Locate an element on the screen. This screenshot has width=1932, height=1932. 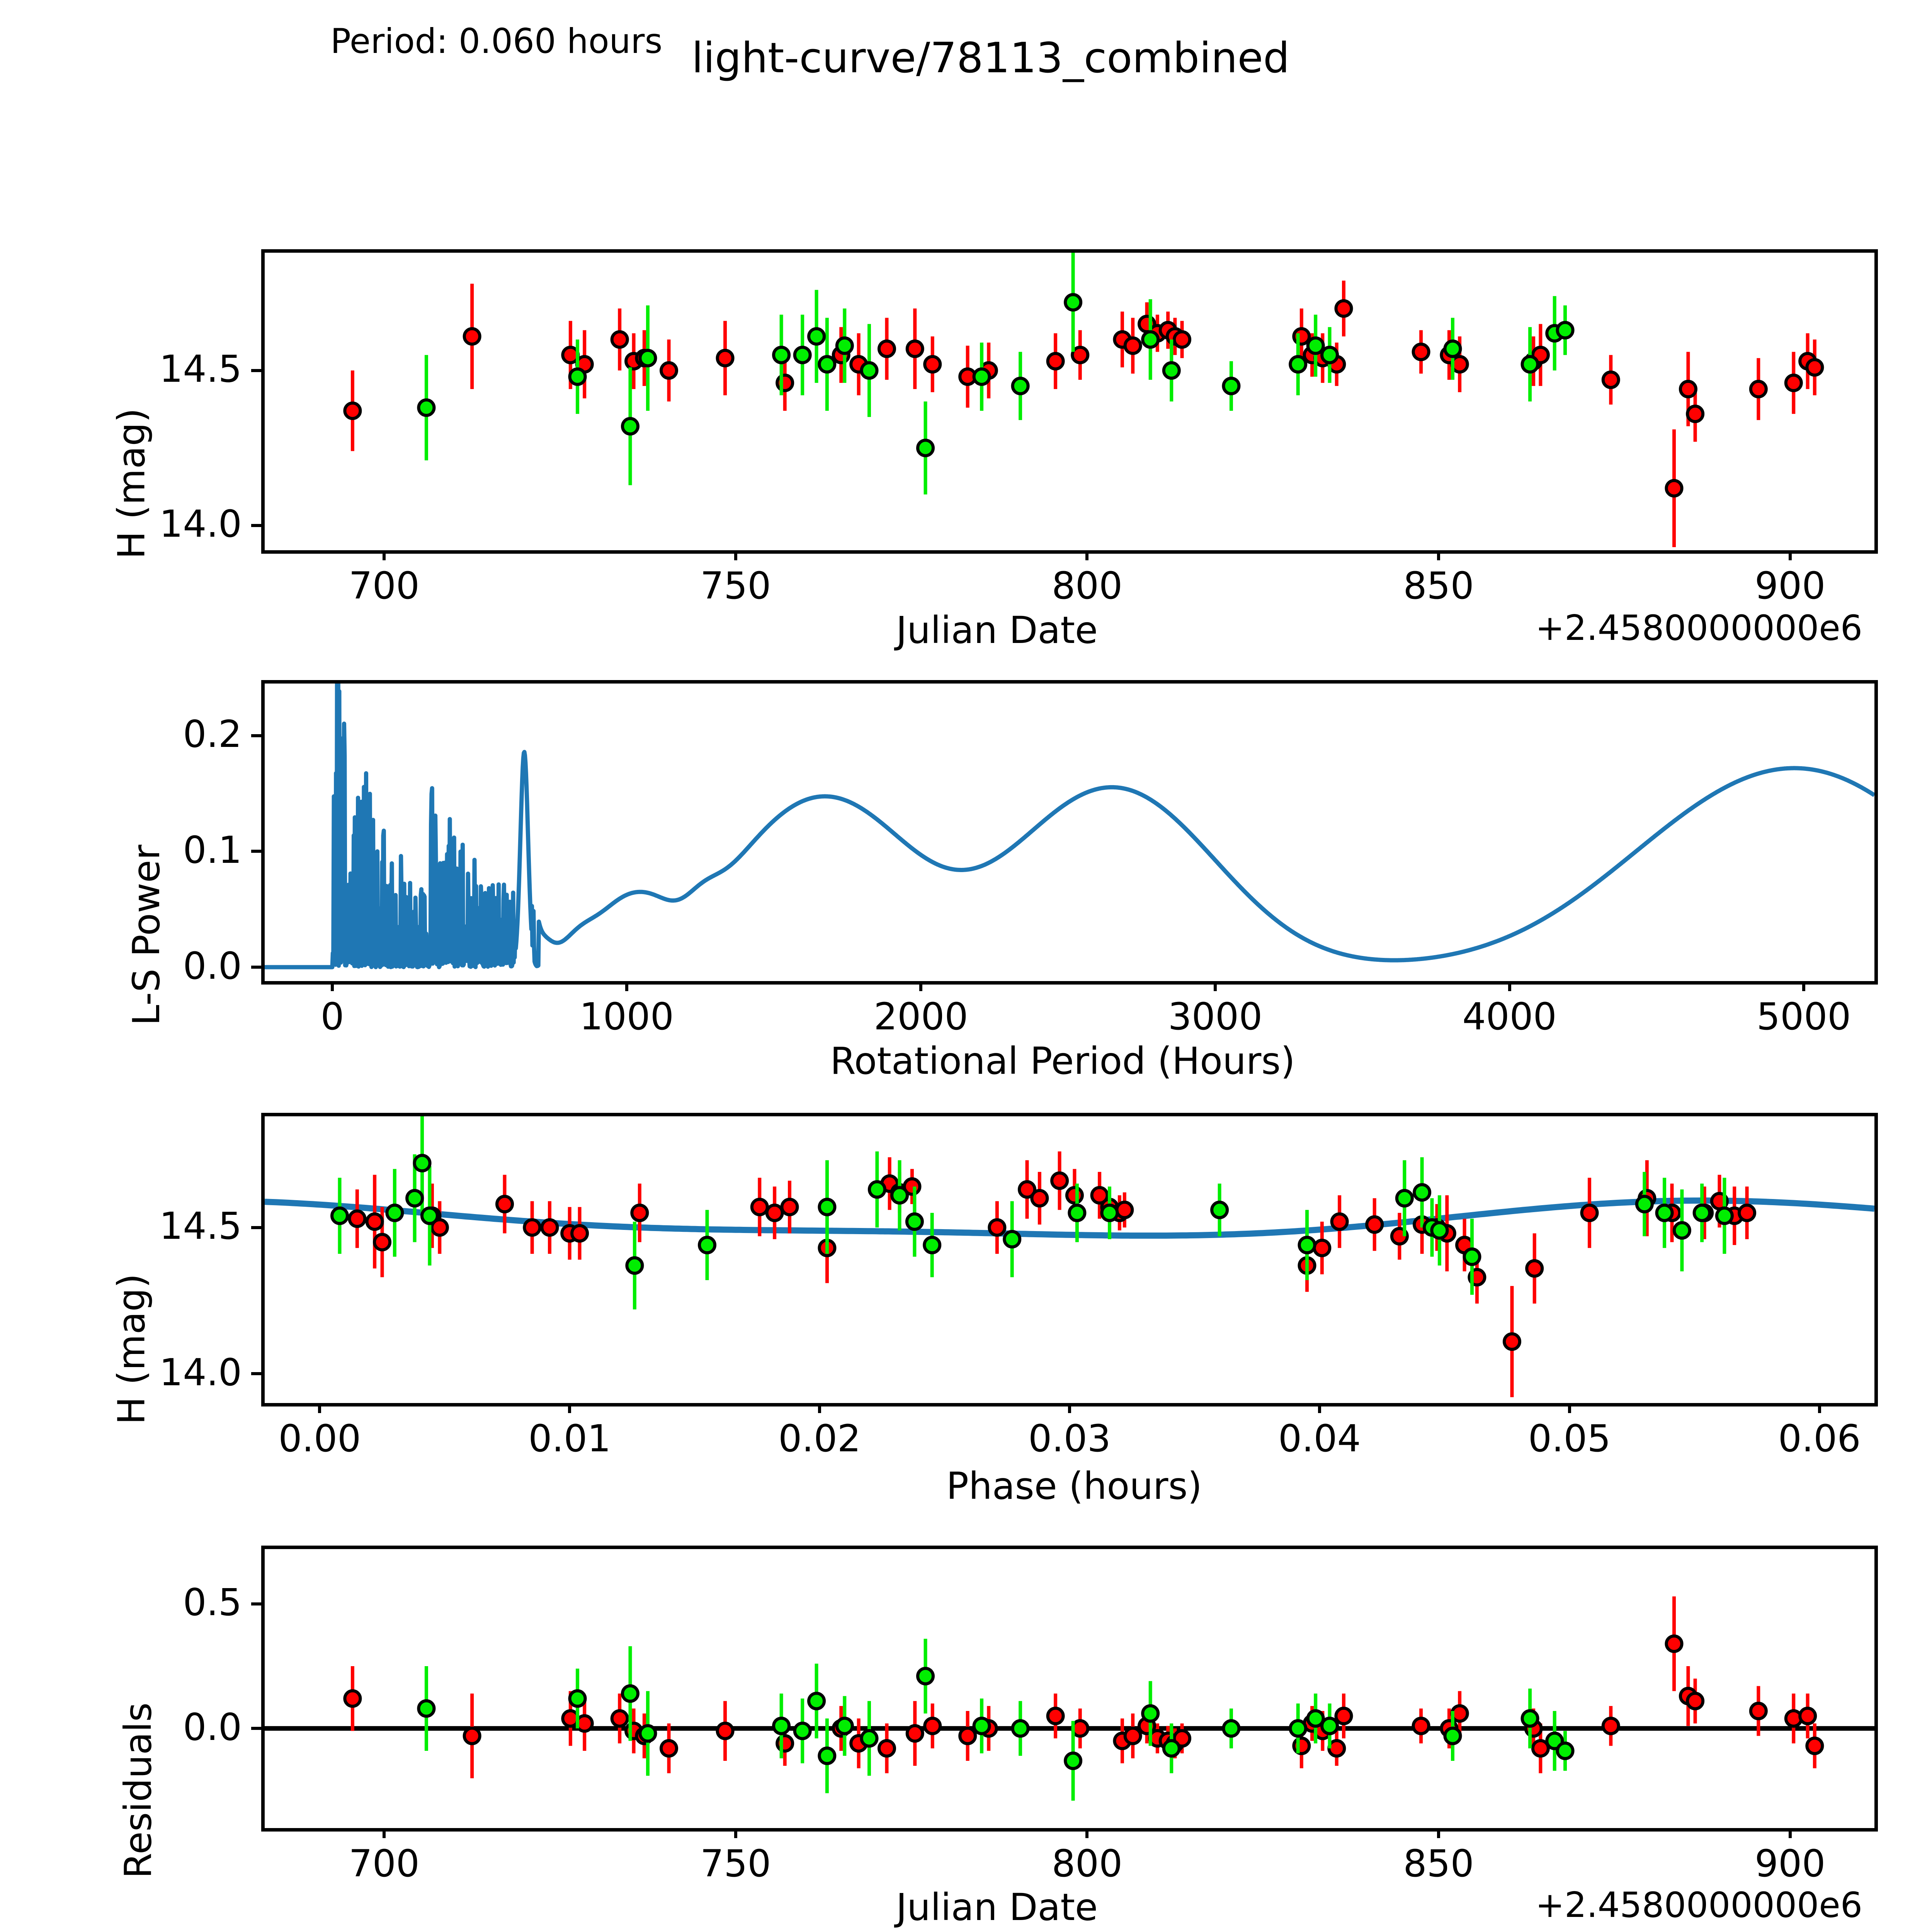
ylabel-light-curve: H (mag) is located at coordinates (131, 484).